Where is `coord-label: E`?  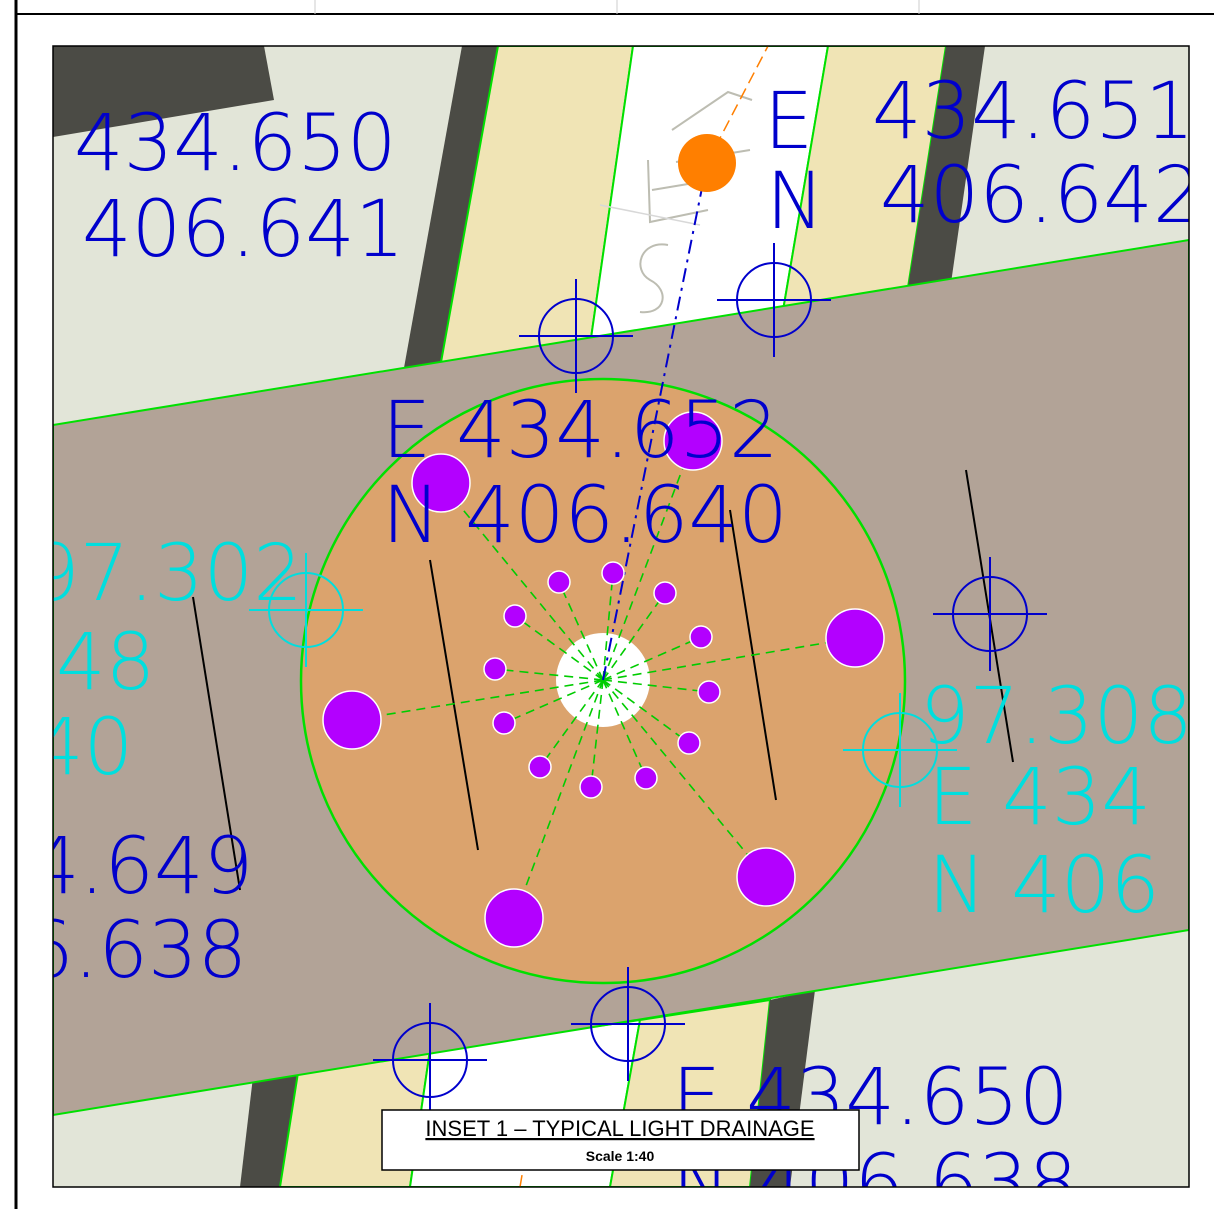 coord-label: E is located at coordinates (788, 122).